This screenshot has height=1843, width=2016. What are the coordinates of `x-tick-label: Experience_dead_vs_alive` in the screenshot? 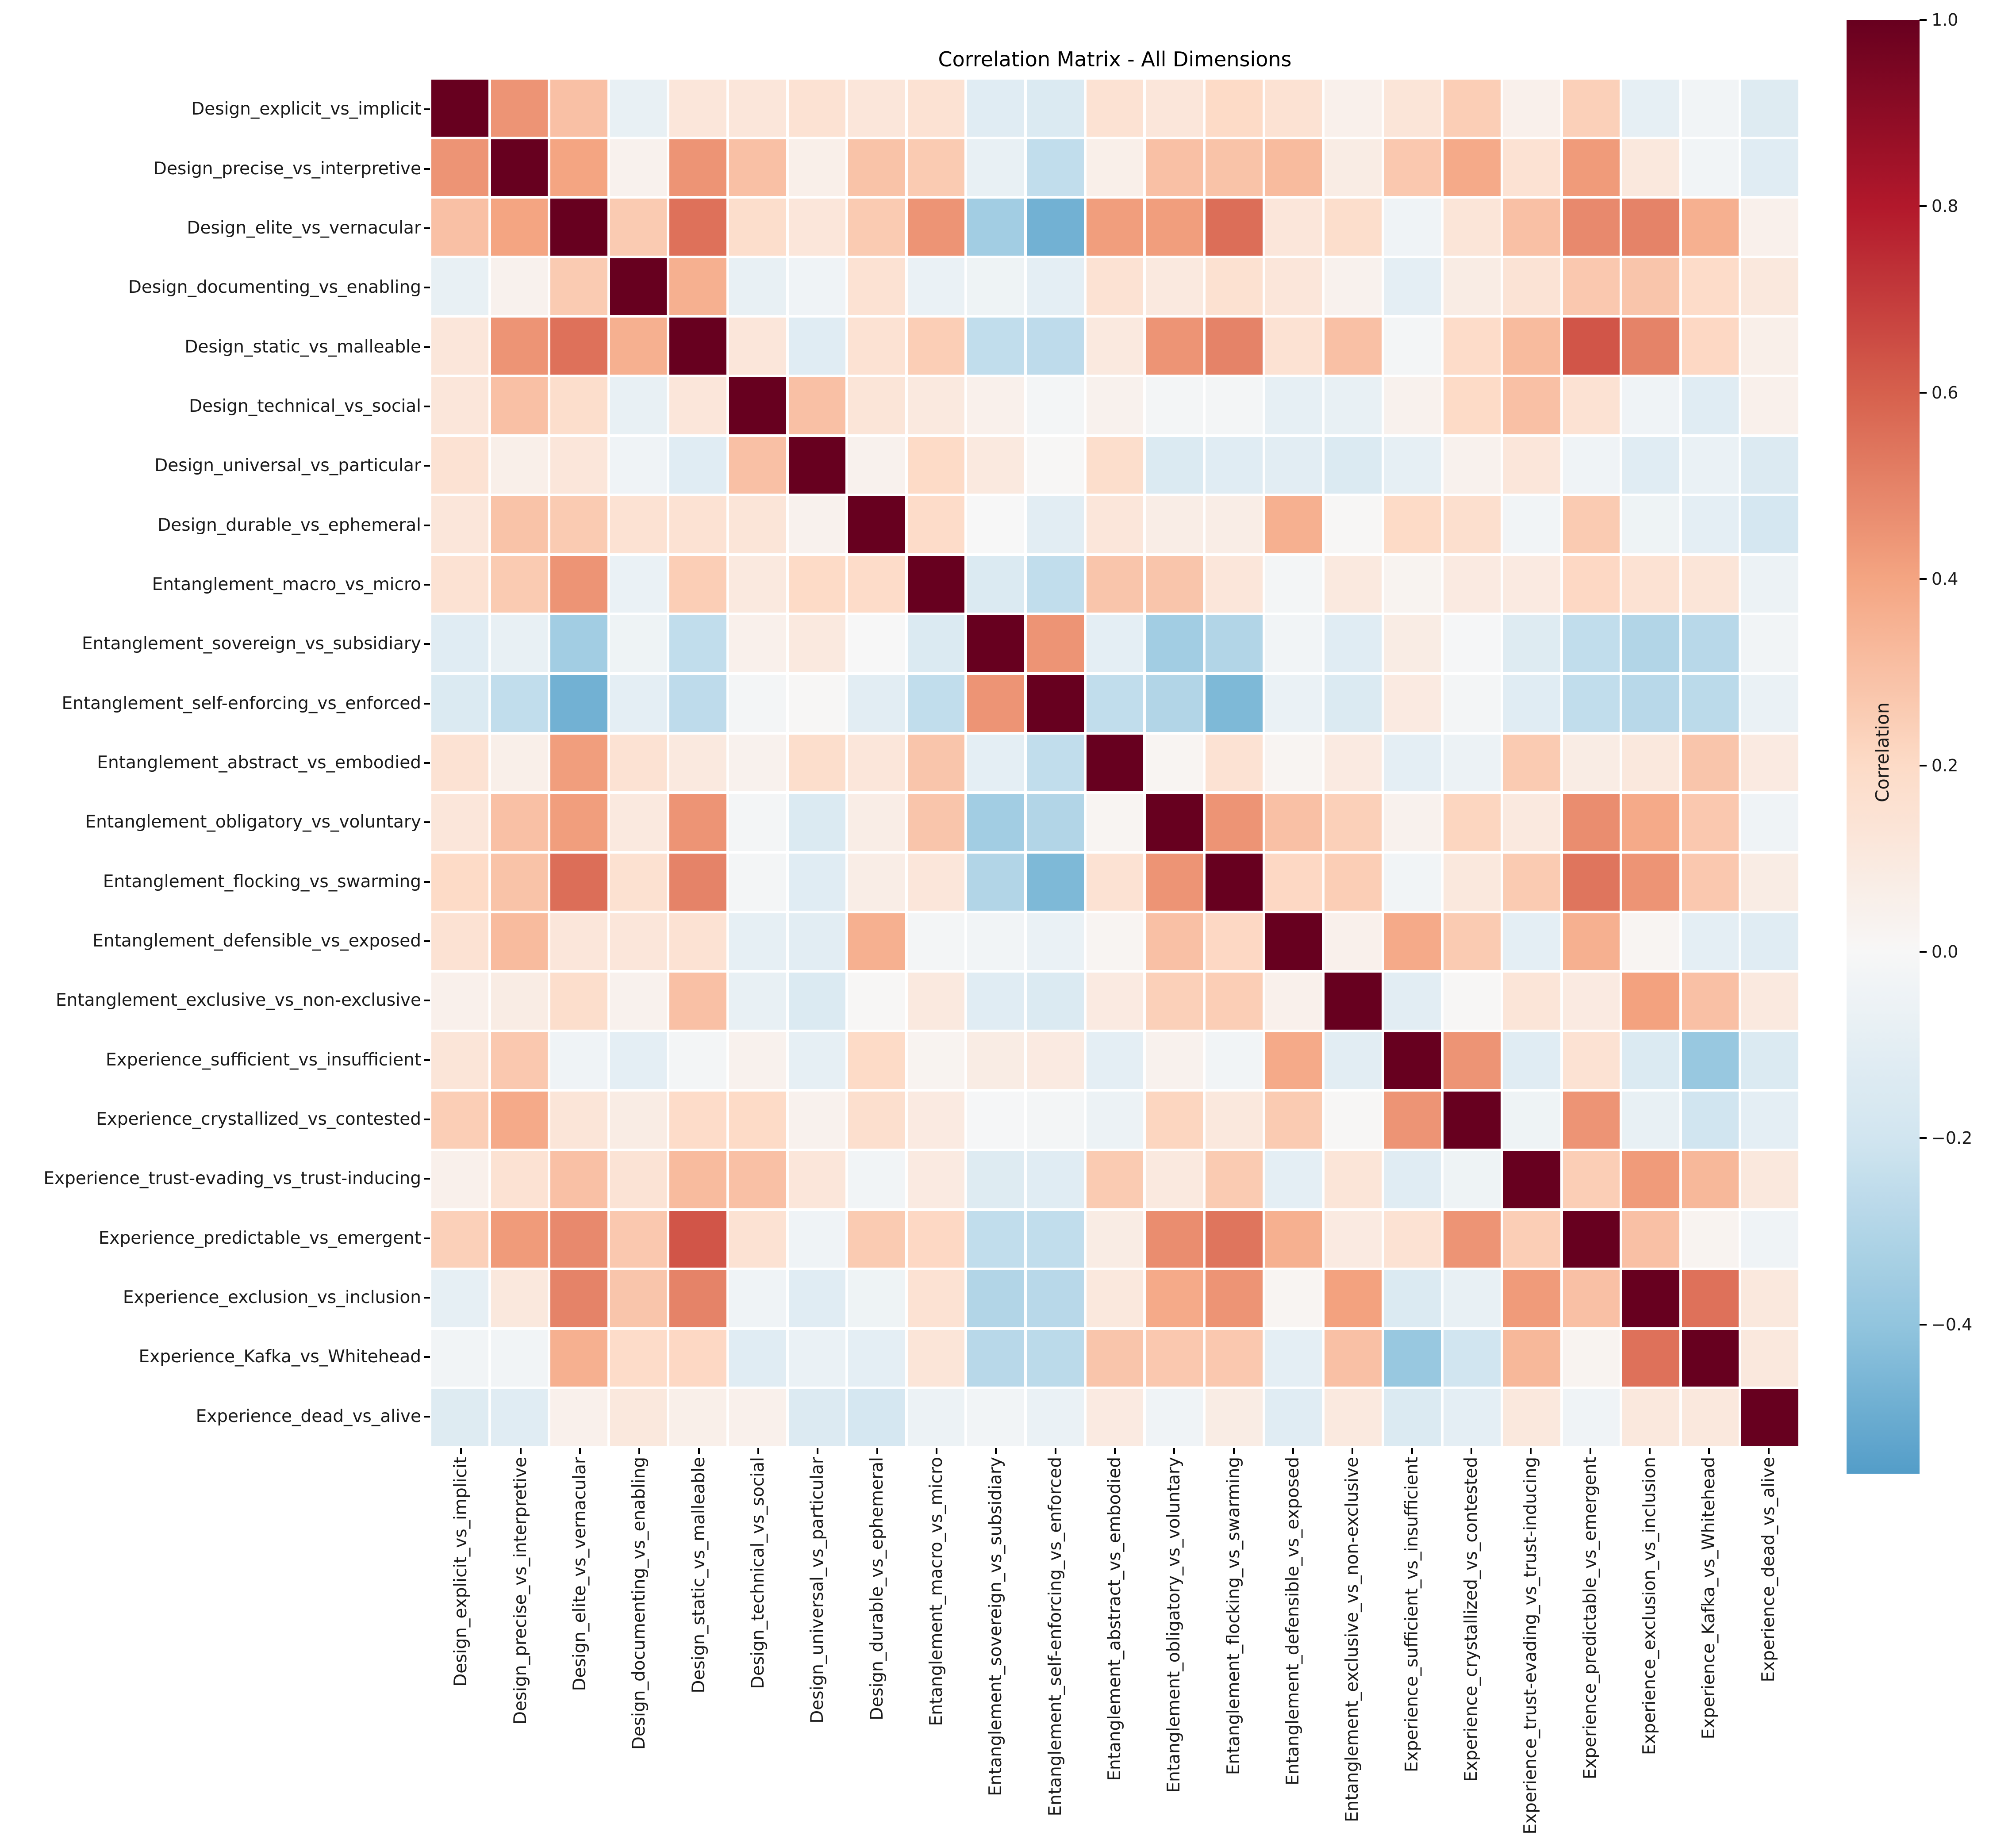 It's located at (1768, 1569).